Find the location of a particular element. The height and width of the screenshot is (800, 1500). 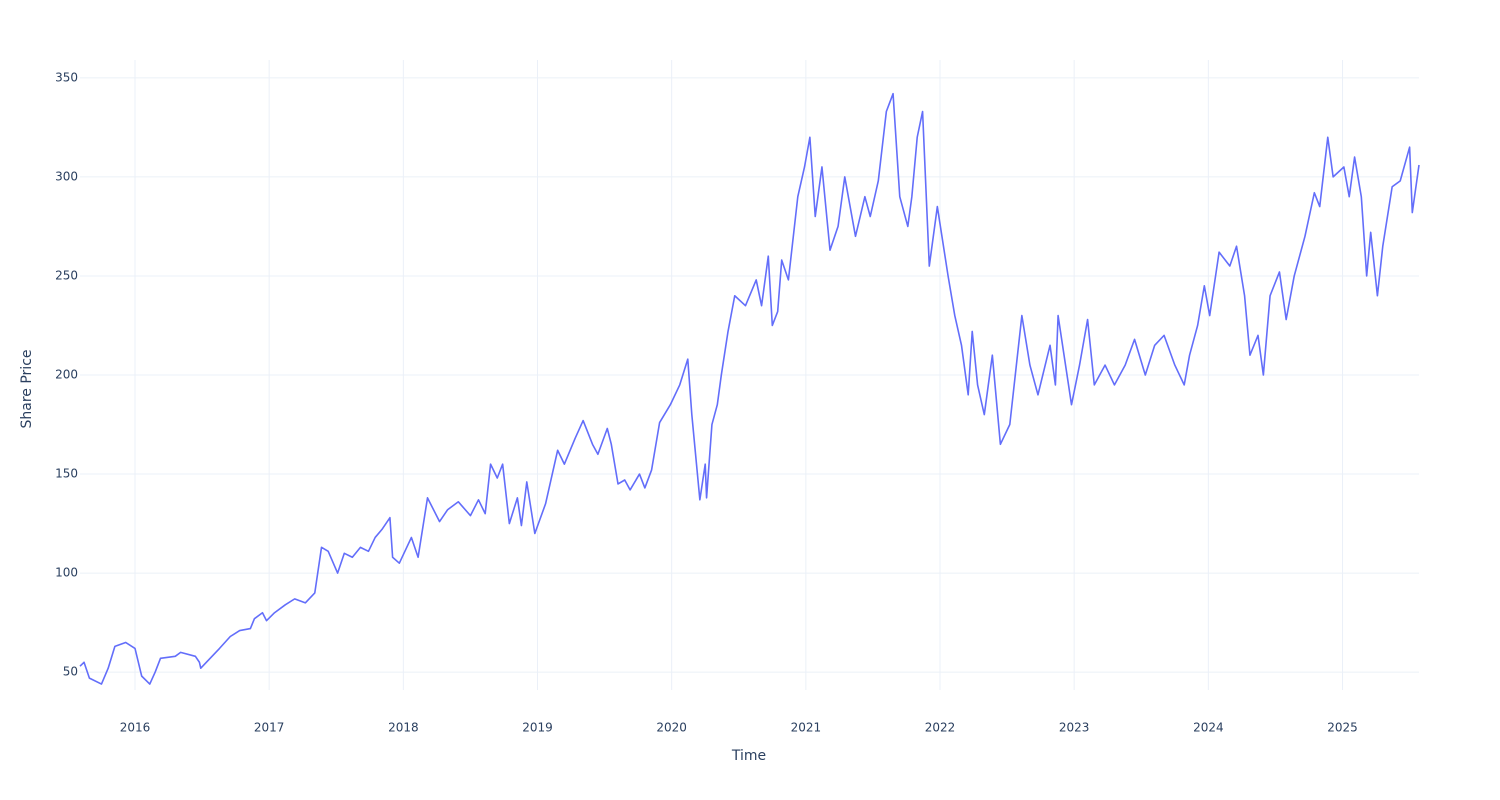

x-tick-label: 2022 is located at coordinates (940, 728).